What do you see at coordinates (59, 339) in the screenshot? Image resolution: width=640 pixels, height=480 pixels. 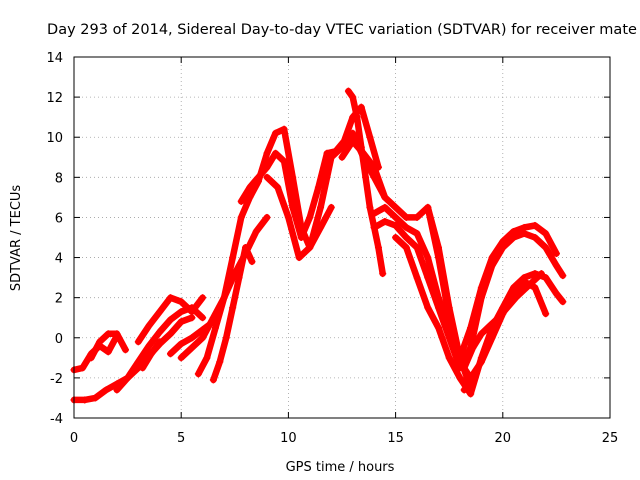 I see `y-tick-label: 0` at bounding box center [59, 339].